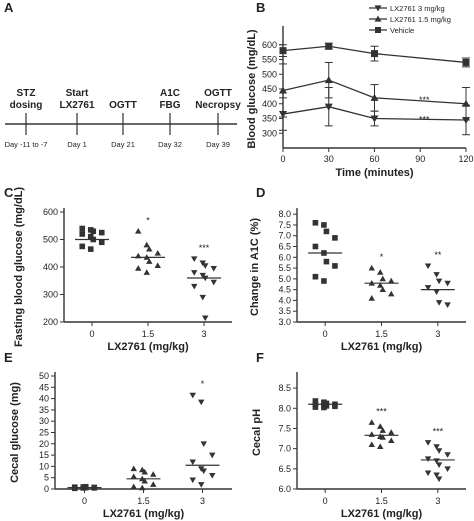 This screenshot has width=474, height=521. Describe the element at coordinates (284, 388) in the screenshot. I see `y-tick-label: 8.5` at that location.